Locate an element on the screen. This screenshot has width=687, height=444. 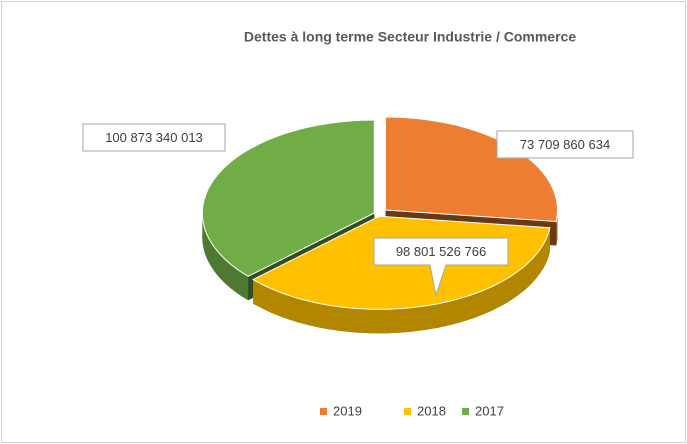
data-label: 73 709 860 634 is located at coordinates (565, 144).